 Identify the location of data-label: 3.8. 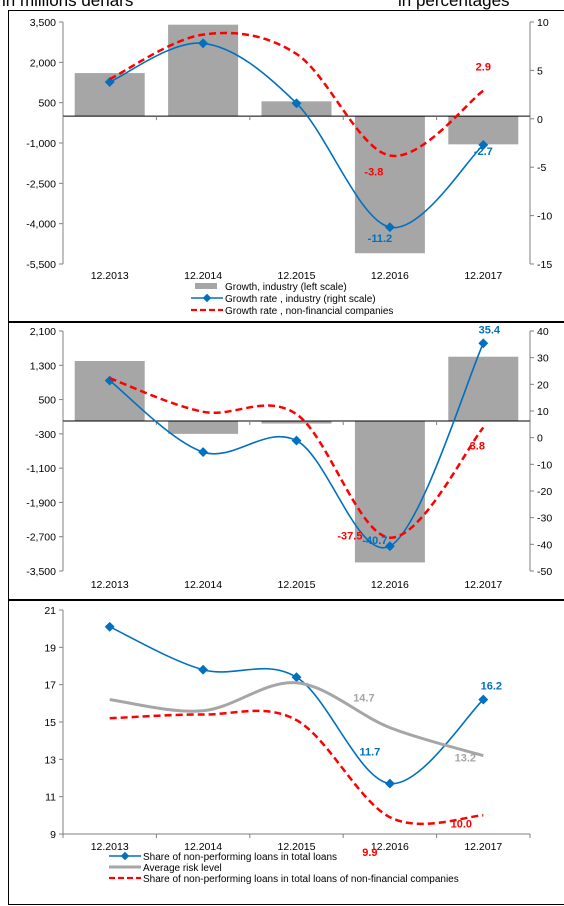
(477, 447).